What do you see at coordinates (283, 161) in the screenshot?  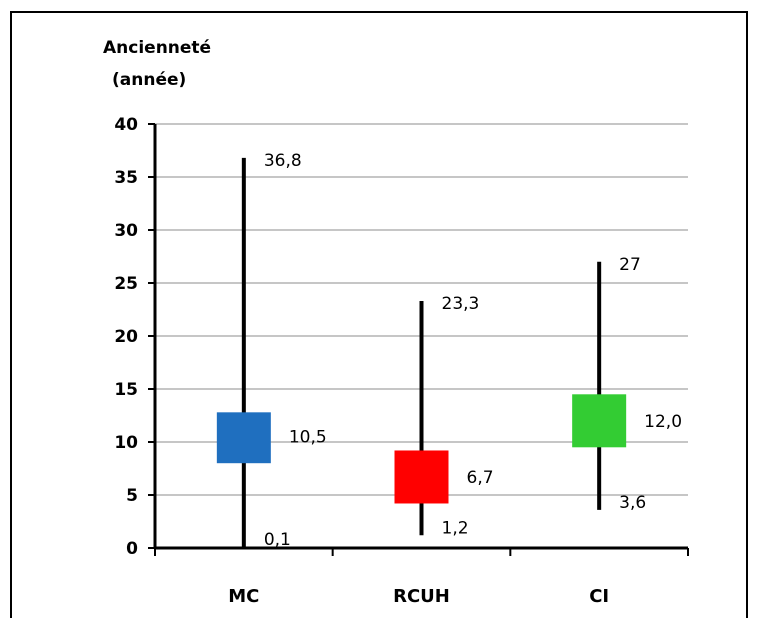 I see `label-max-mc: 36,8` at bounding box center [283, 161].